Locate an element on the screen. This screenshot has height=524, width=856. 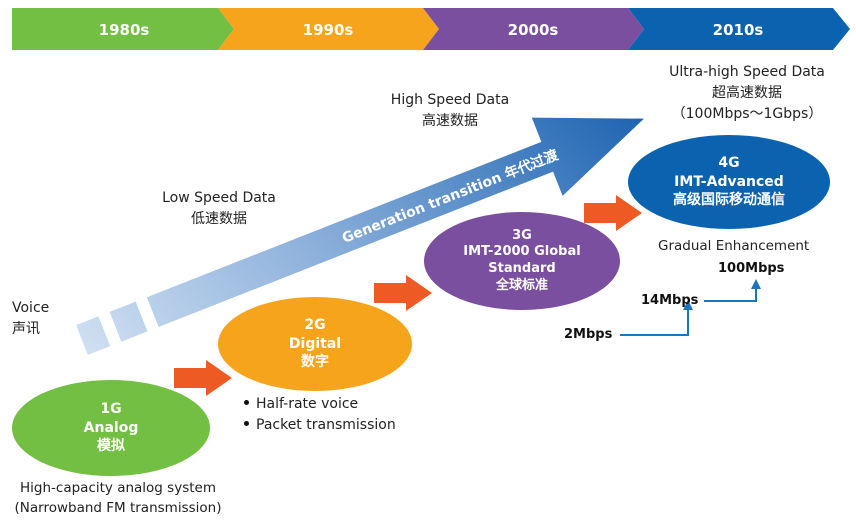
g2-bullet-2: Packet transmission is located at coordinates (320, 425).